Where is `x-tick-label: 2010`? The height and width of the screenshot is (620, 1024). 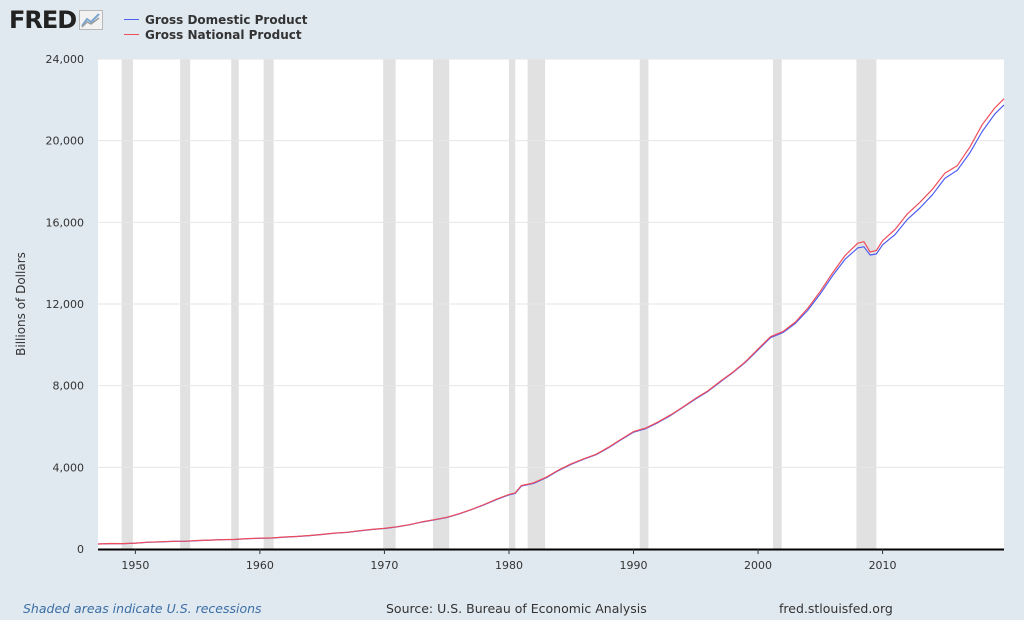
x-tick-label: 2010 is located at coordinates (883, 565).